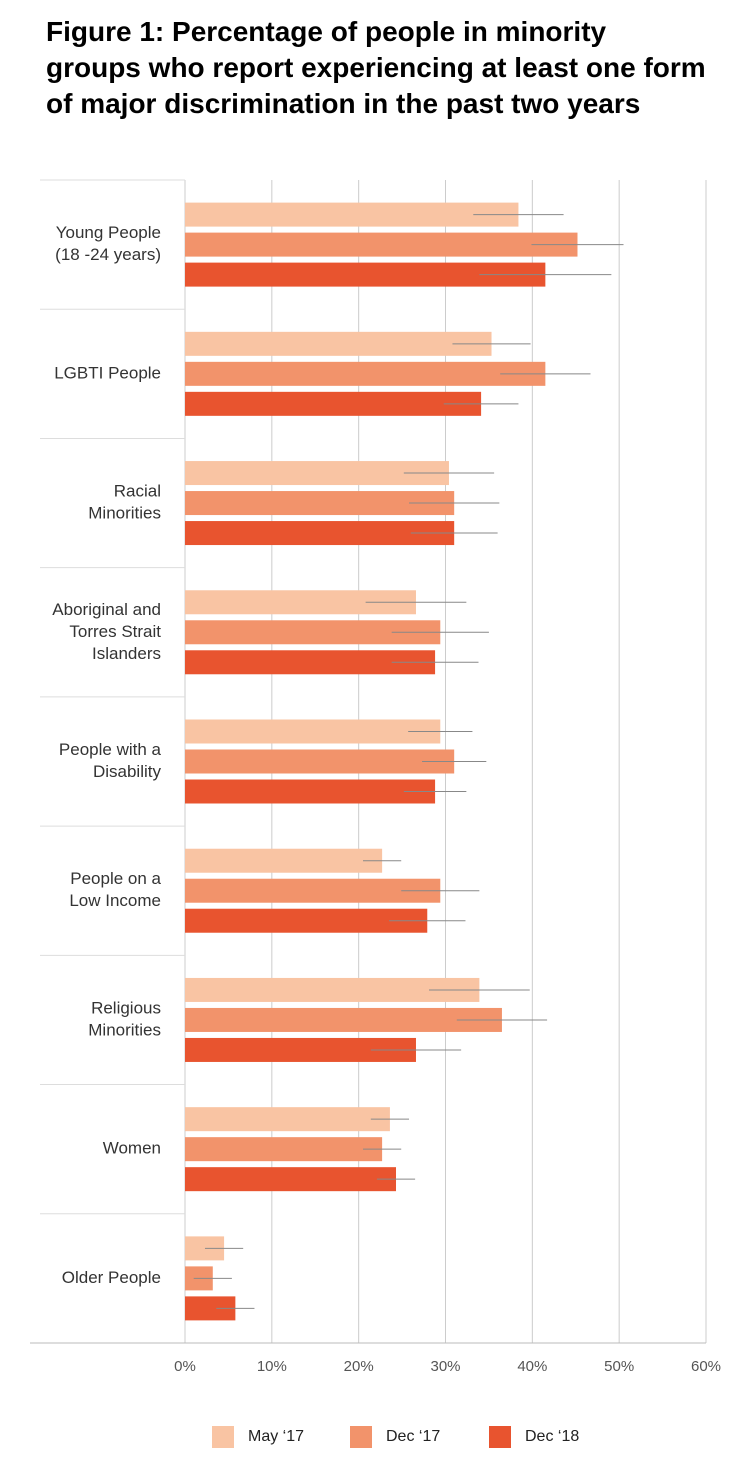  Describe the element at coordinates (185, 1366) in the screenshot. I see `x-tick-label: 0%` at that location.